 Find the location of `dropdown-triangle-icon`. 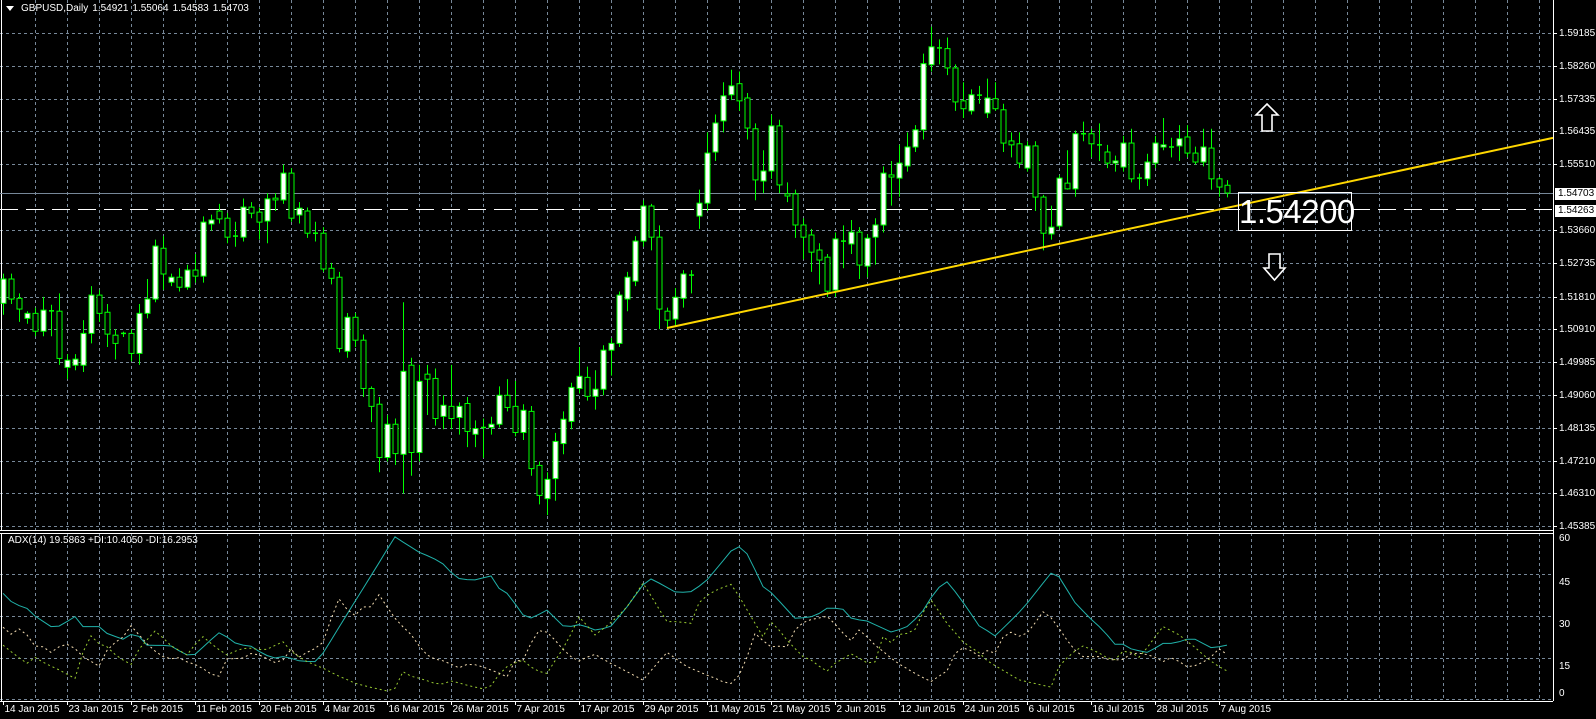

dropdown-triangle-icon is located at coordinates (10, 8).